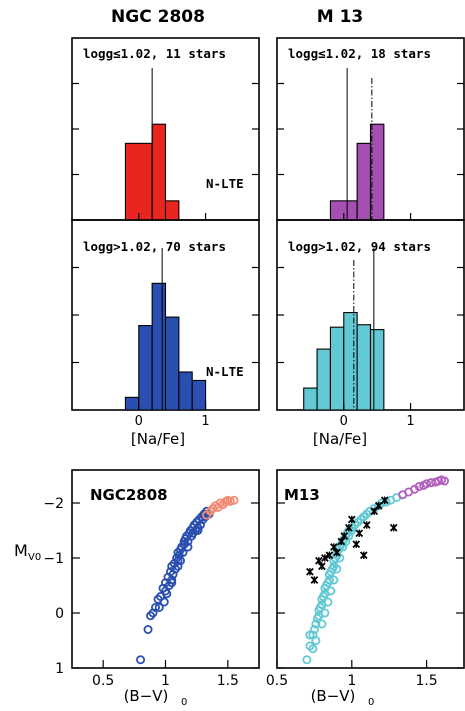  What do you see at coordinates (370, 569) in the screenshot?
I see `panel-frame` at bounding box center [370, 569].